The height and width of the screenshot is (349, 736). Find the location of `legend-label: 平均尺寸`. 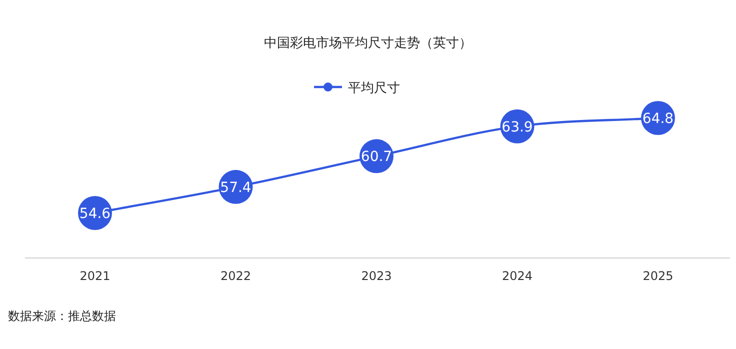

legend-label: 平均尺寸 is located at coordinates (374, 88).